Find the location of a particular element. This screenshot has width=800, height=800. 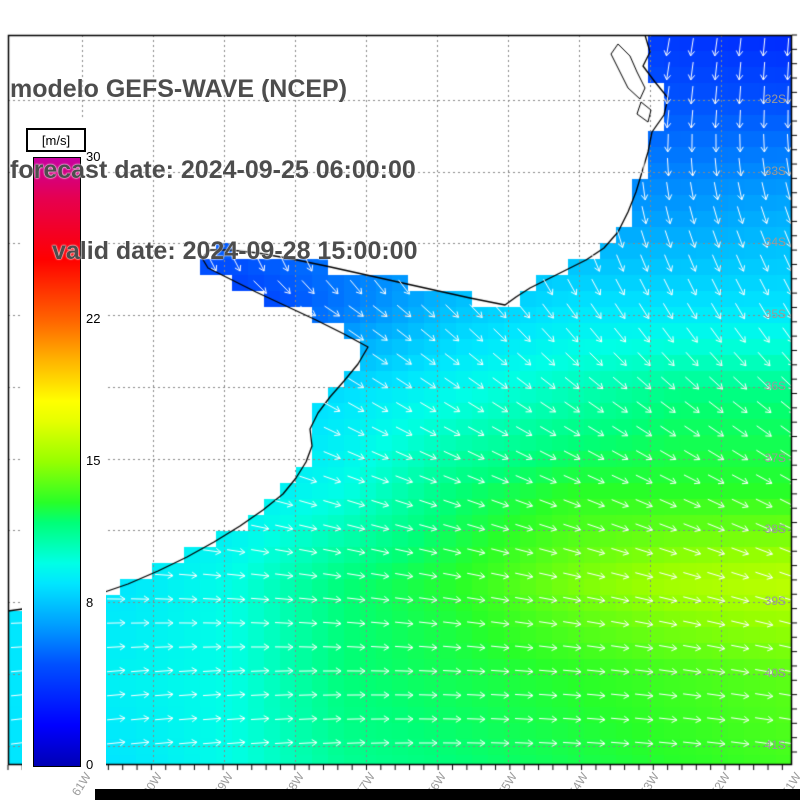

forecast-date-label: forecast date: 2024-09-25 06:00:00 is located at coordinates (213, 170).